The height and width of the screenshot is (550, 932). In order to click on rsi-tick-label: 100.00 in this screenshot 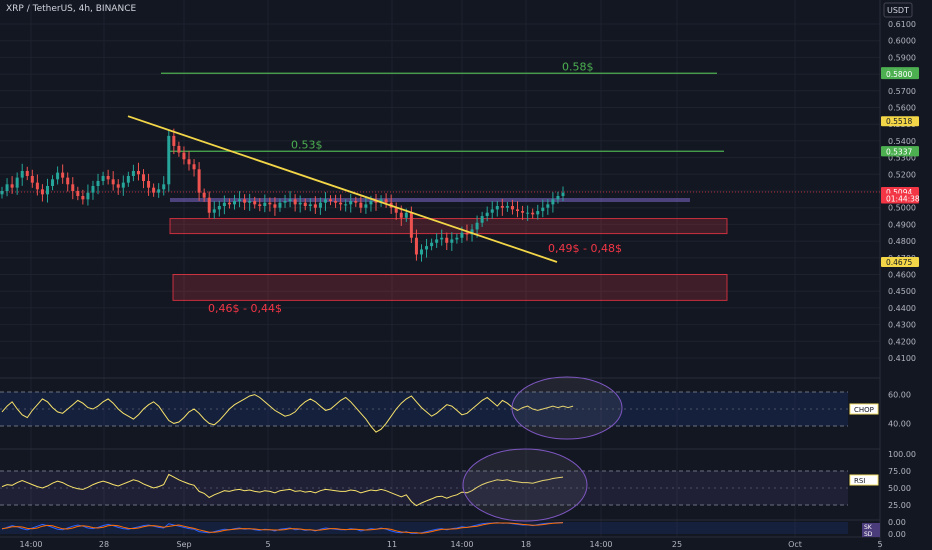, I will do `click(902, 454)`.